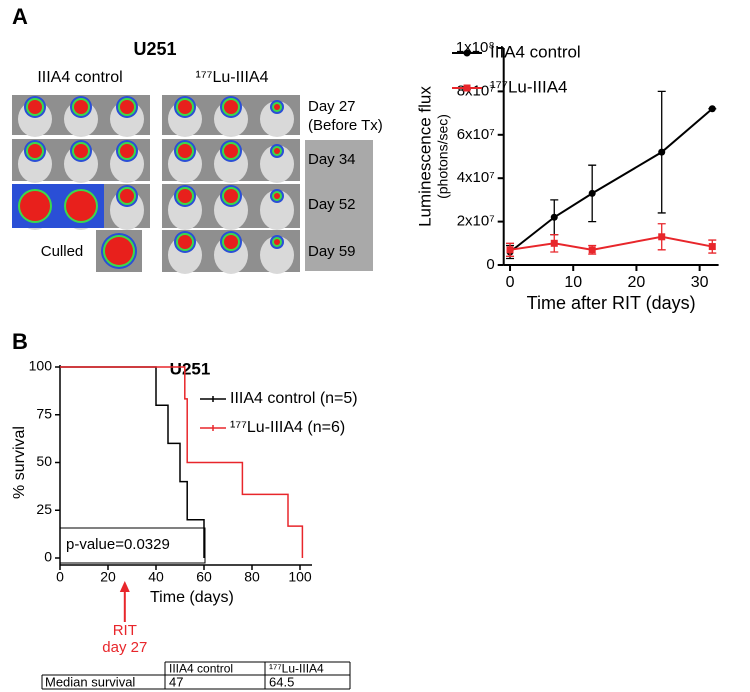 The image size is (750, 692). What do you see at coordinates (476, 221) in the screenshot?
I see `y-tick-label: 2x10⁷` at bounding box center [476, 221].